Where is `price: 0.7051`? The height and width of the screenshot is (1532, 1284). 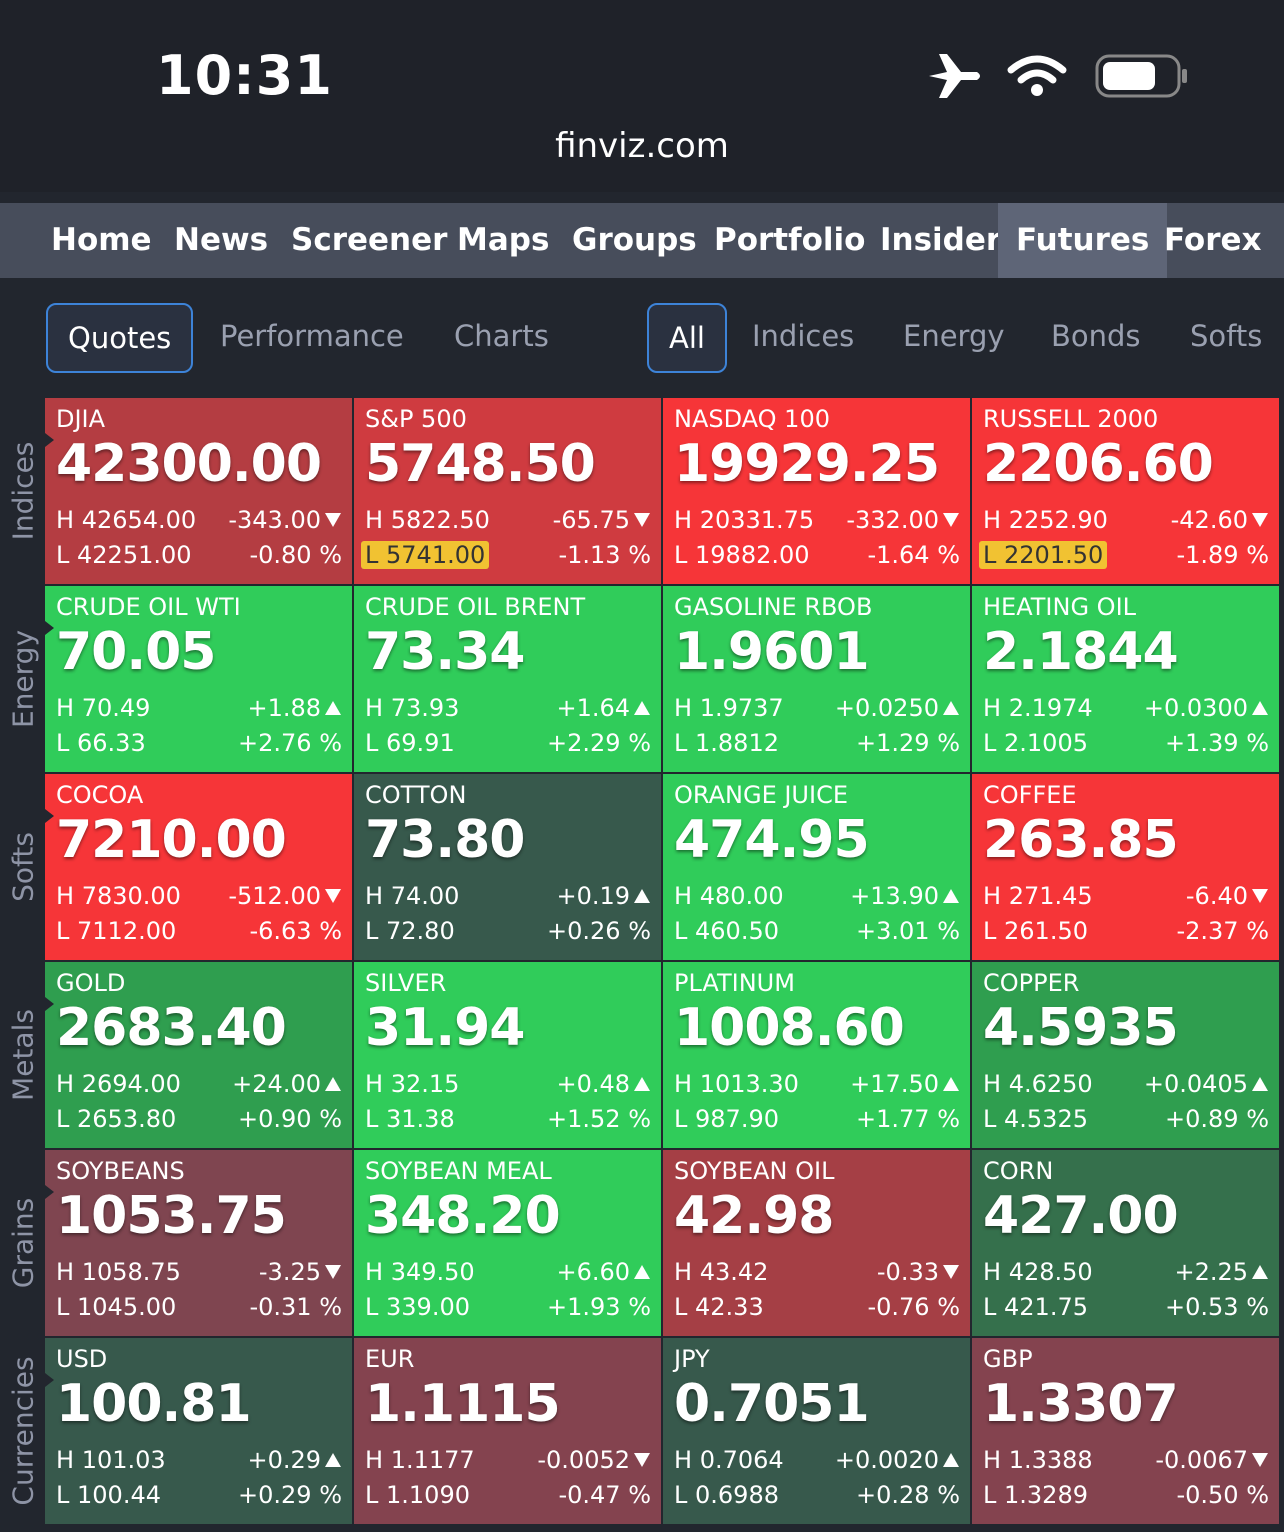
price: 0.7051 is located at coordinates (772, 1404).